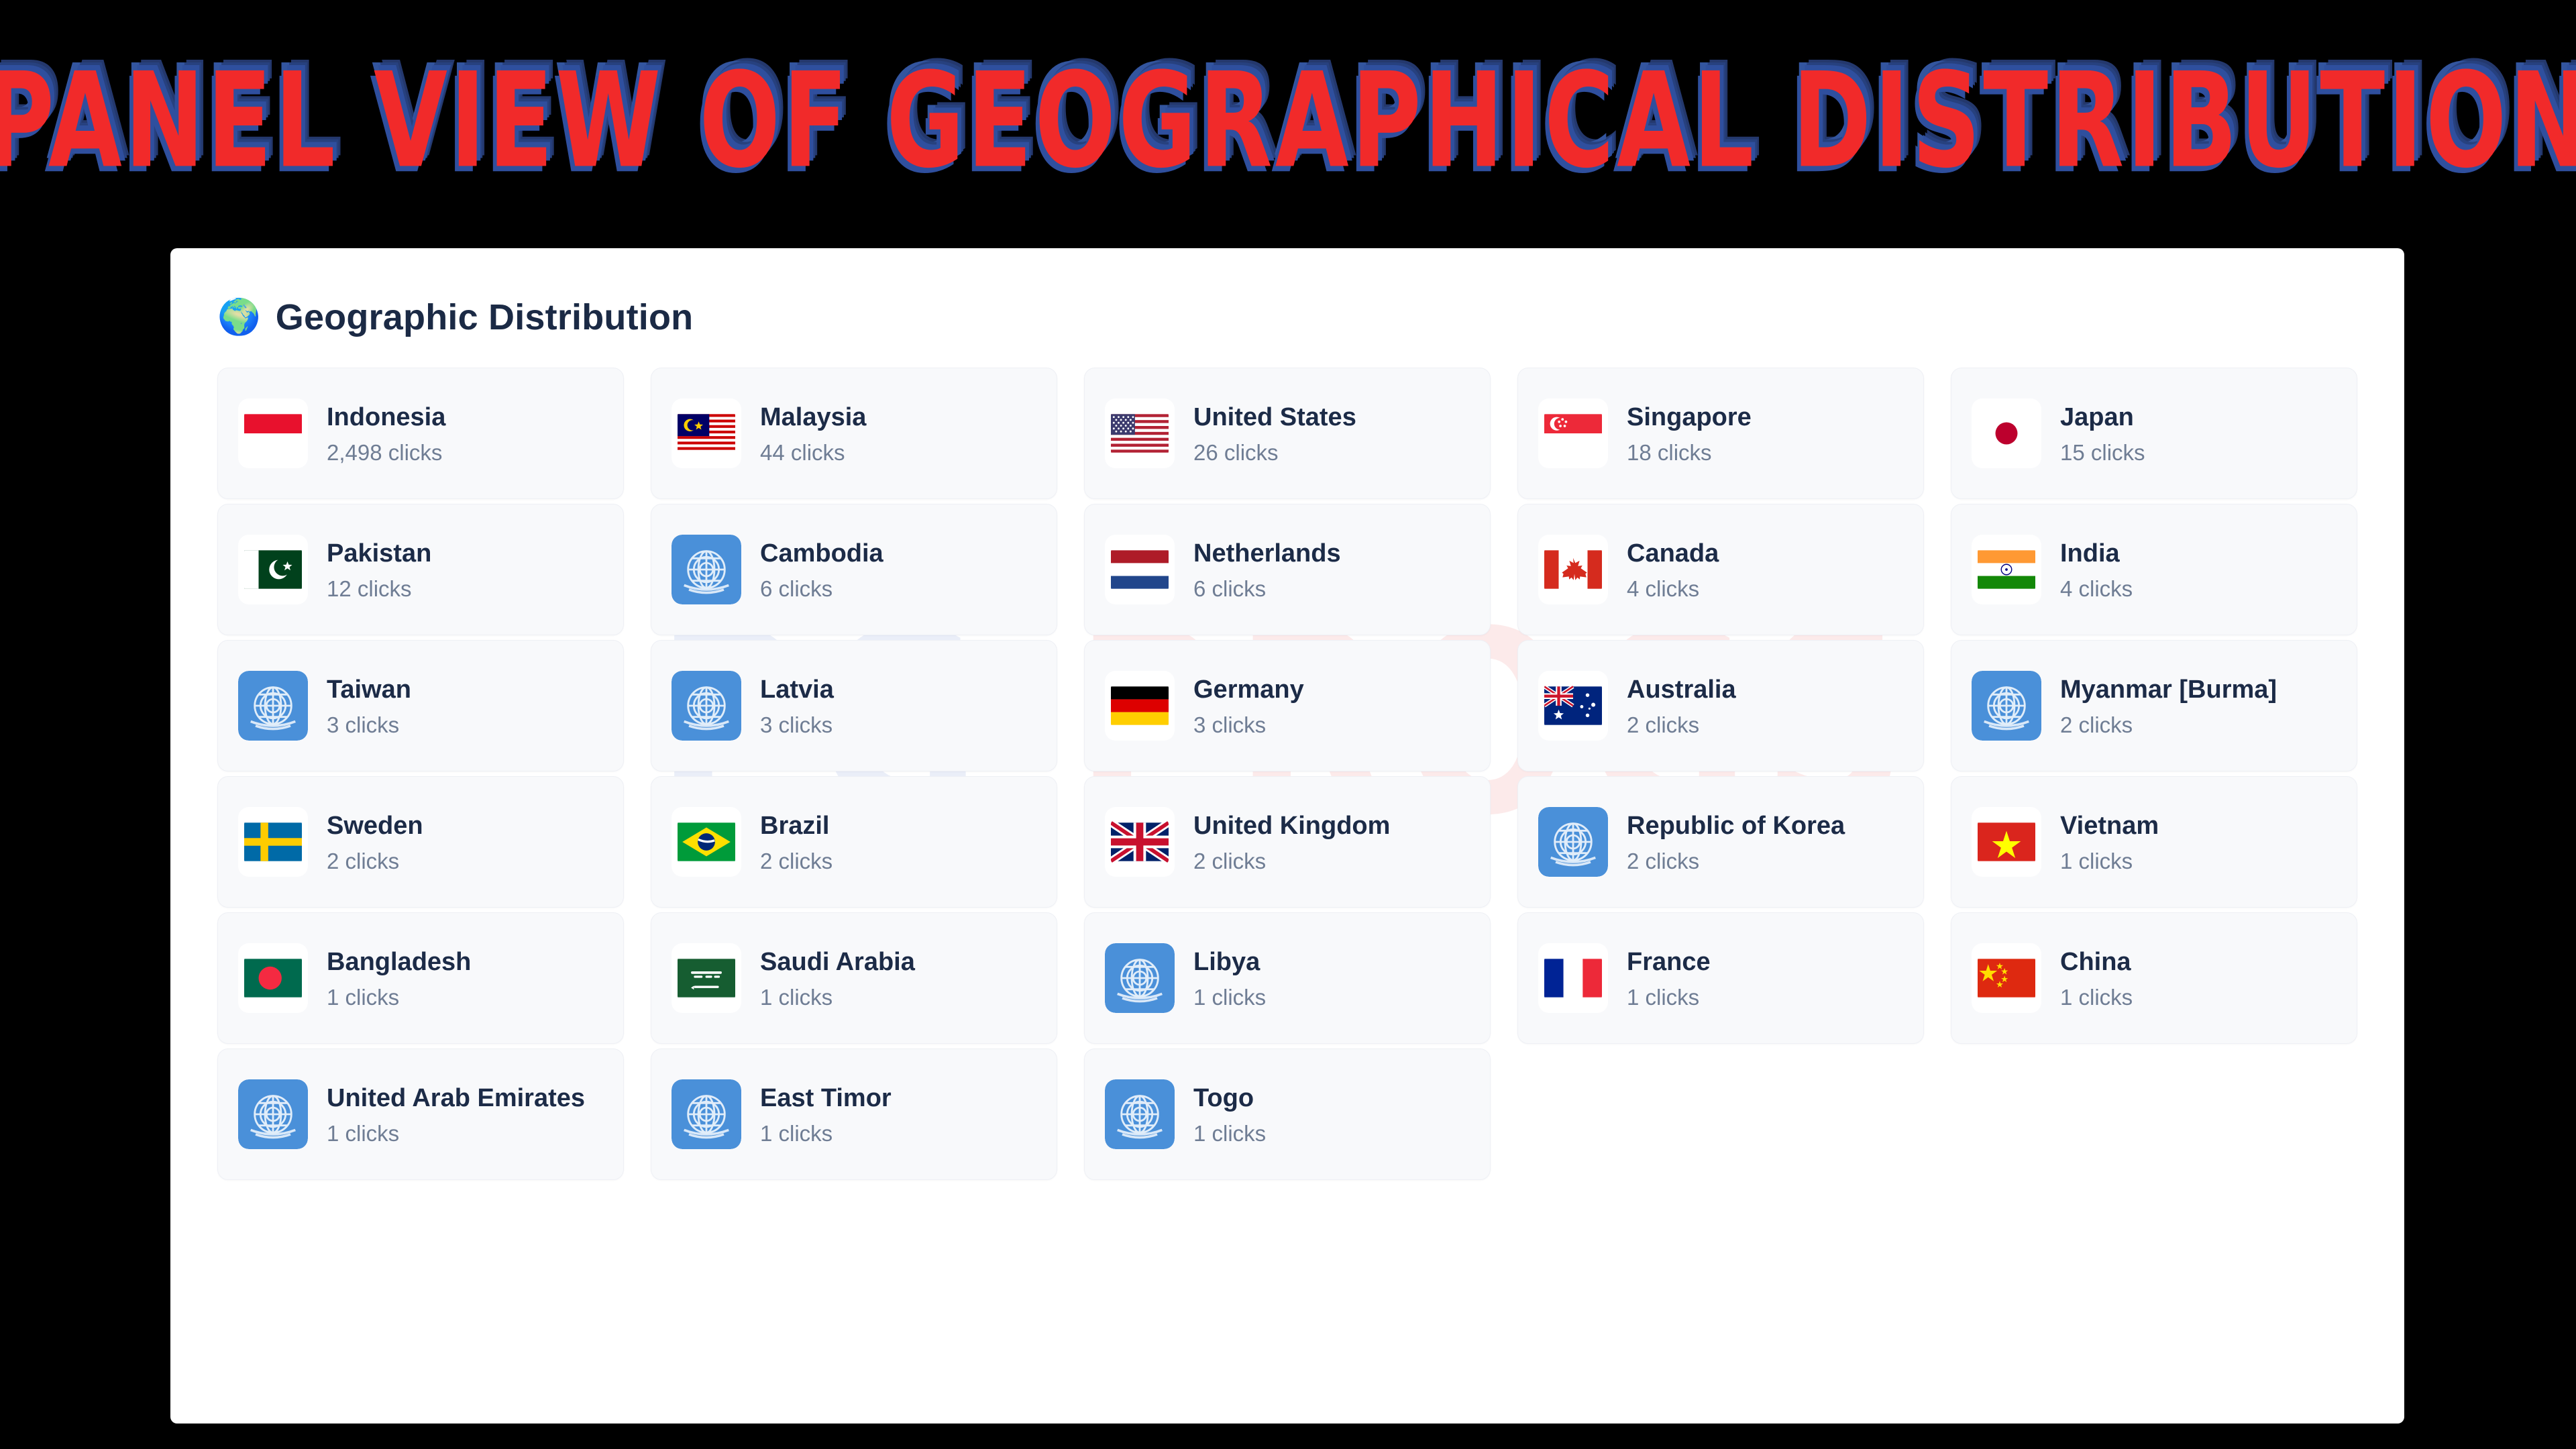 The width and height of the screenshot is (2576, 1449). I want to click on country-name: India, so click(2090, 553).